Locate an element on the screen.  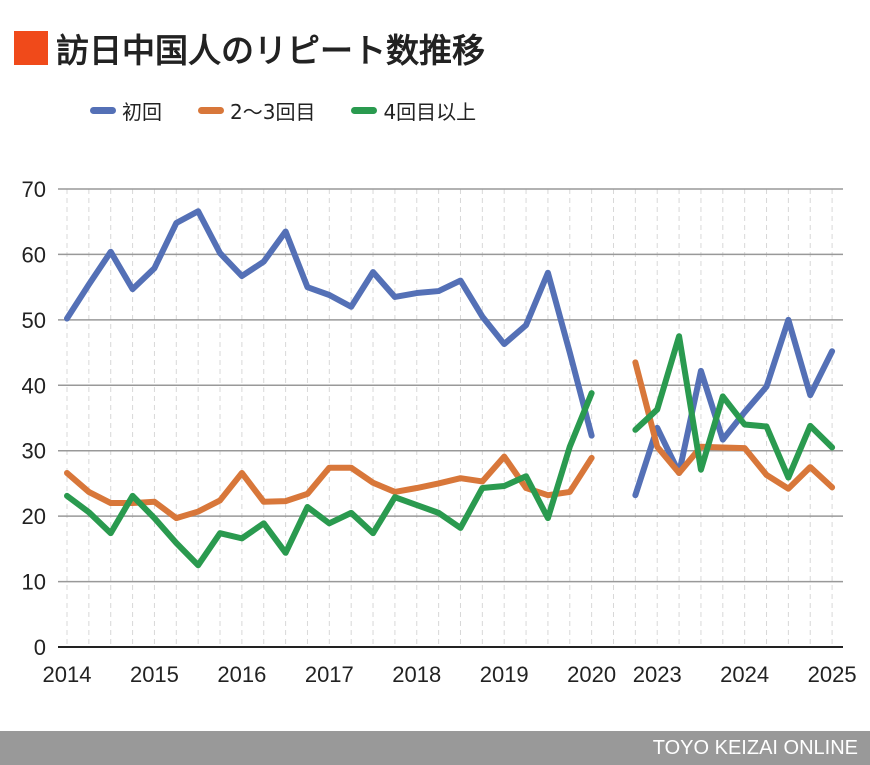
y-tick-label: 10 is located at coordinates (34, 582).